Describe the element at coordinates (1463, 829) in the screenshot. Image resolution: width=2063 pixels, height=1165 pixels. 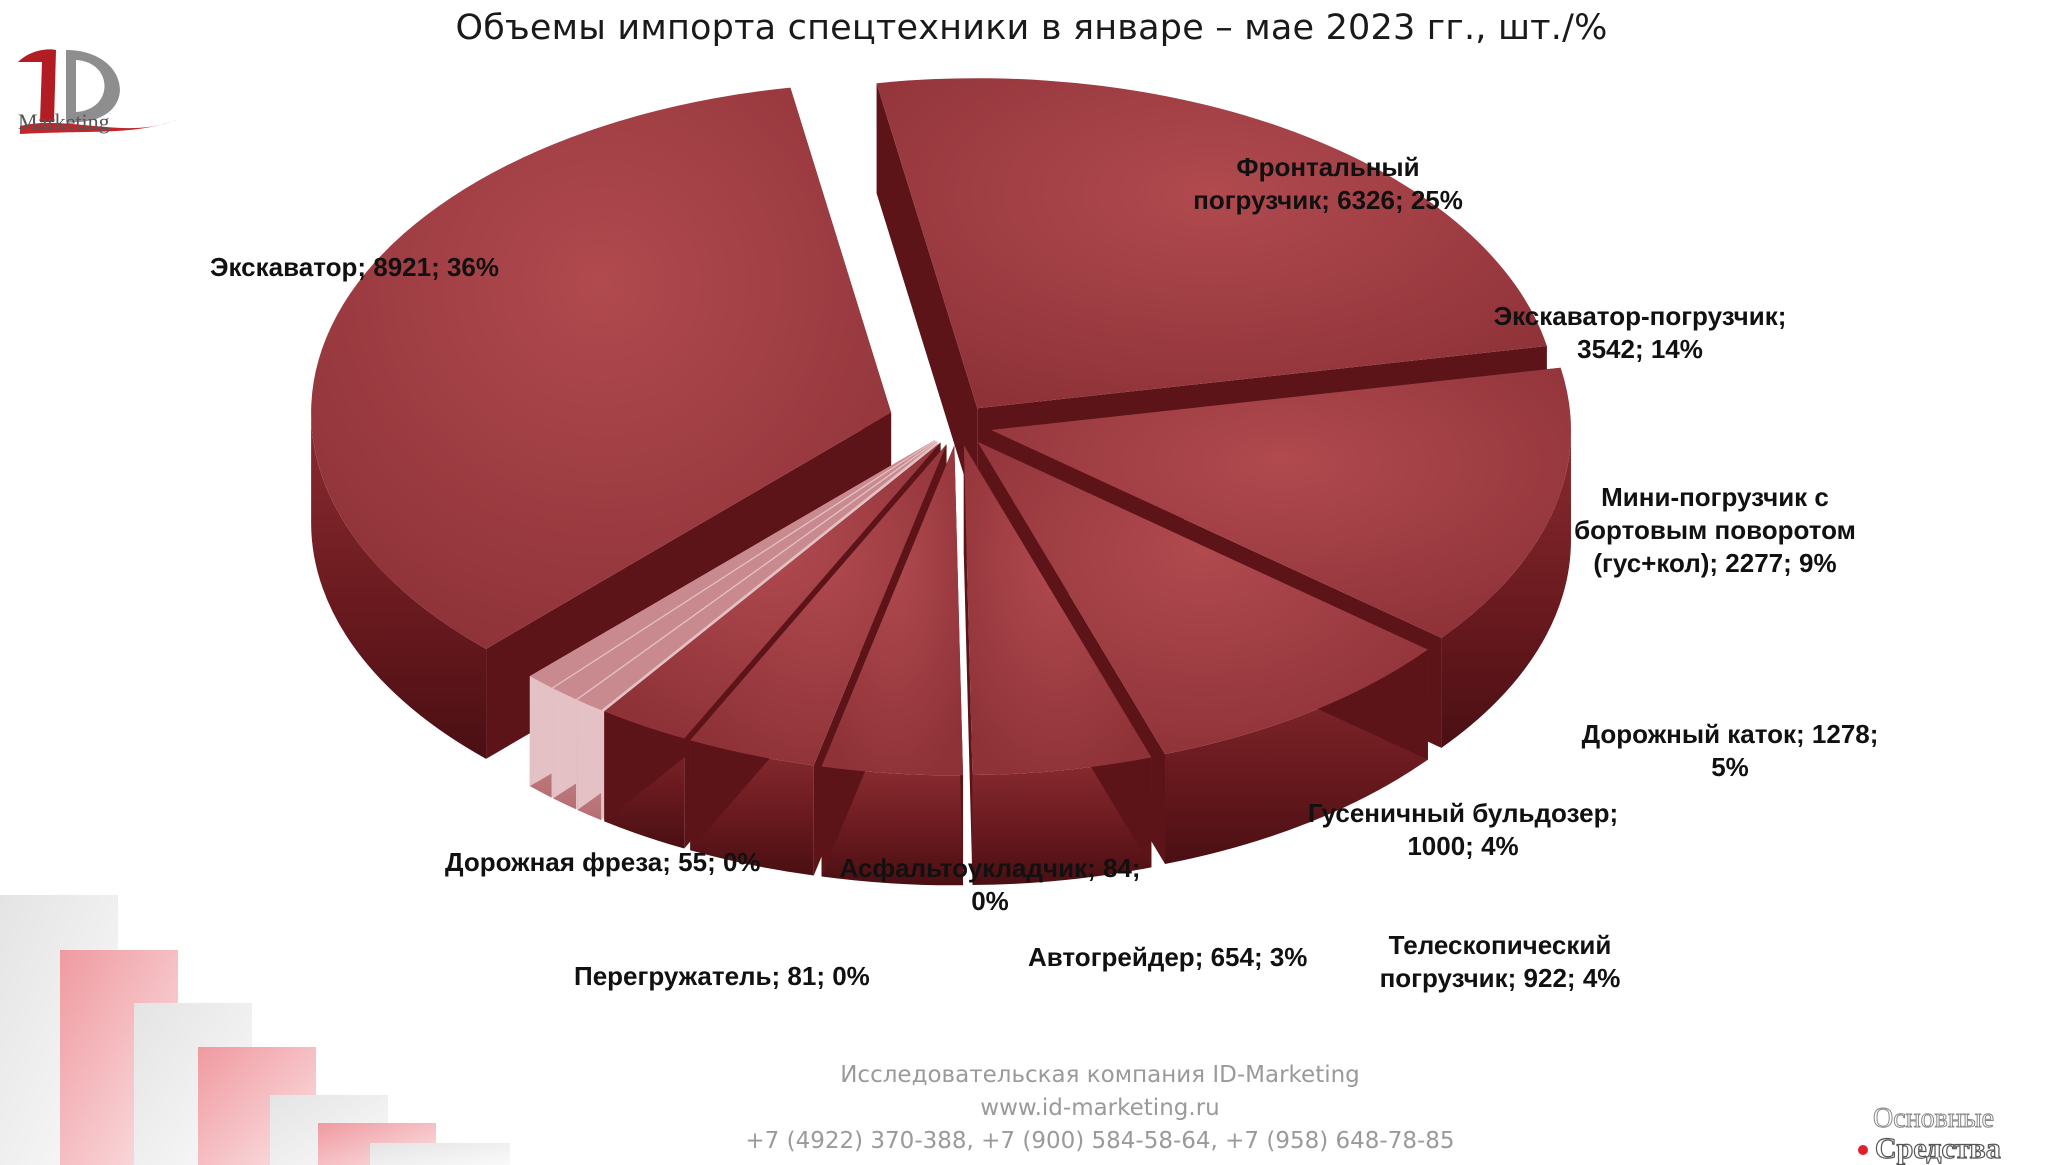
I see `slice-label-crawler-dozer: Гусеничный бульдозер; 1000; 4%` at that location.